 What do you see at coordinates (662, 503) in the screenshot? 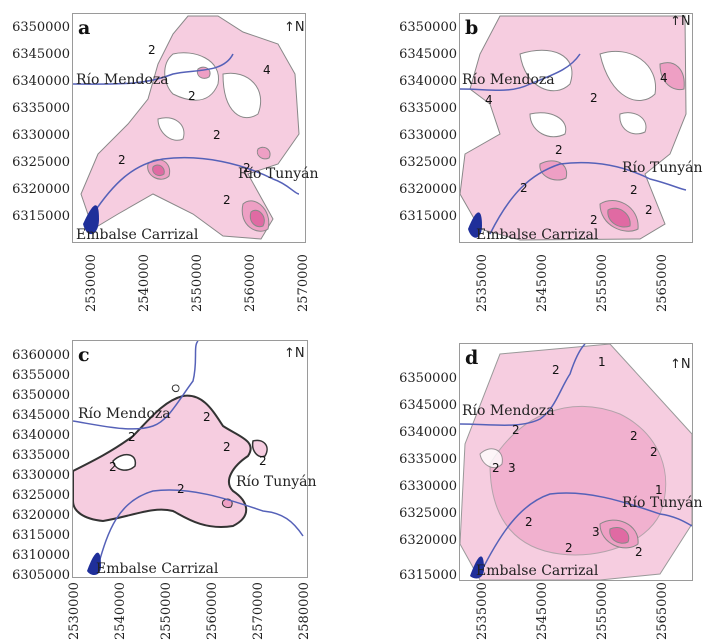
I see `panel-d-river-tunyan: Río Tunyán` at bounding box center [662, 503].